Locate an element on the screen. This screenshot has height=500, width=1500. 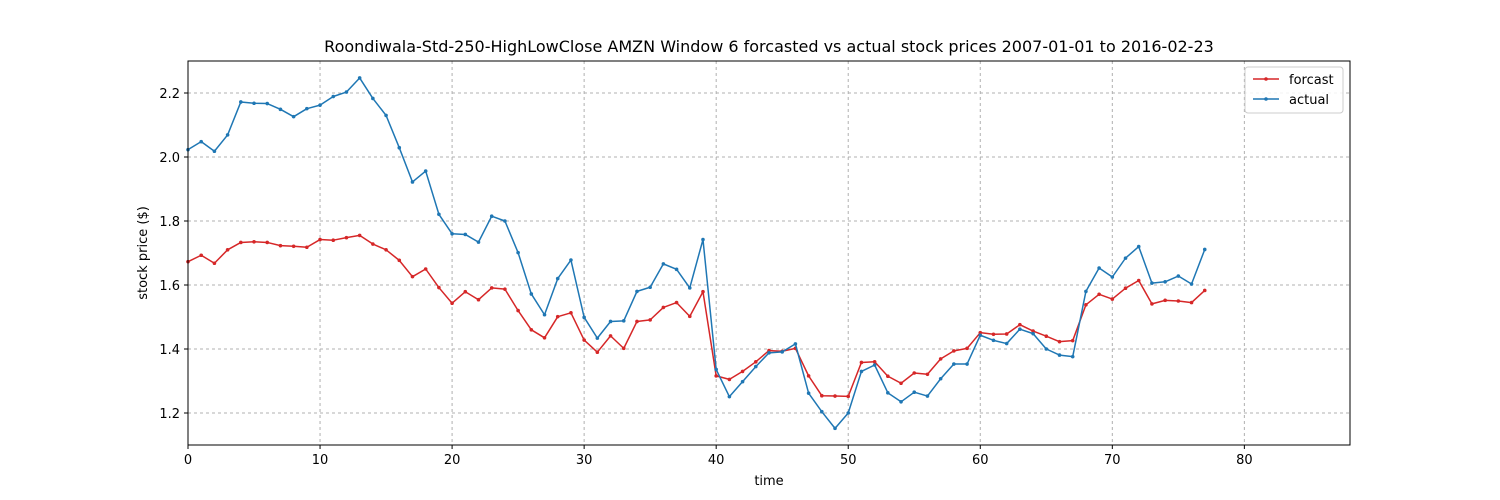
y-tick-label: 2.2 is located at coordinates (169, 94).